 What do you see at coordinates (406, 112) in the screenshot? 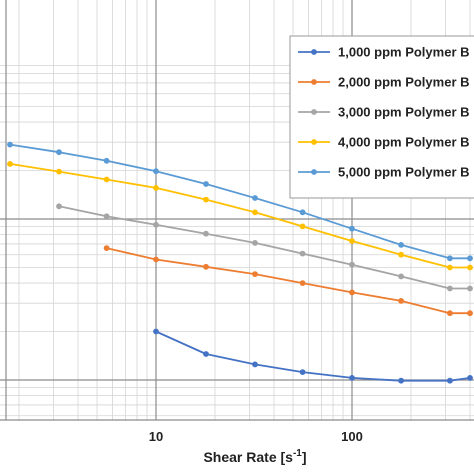
I see `legend-label: 3,000 ppm Polymer B i` at bounding box center [406, 112].